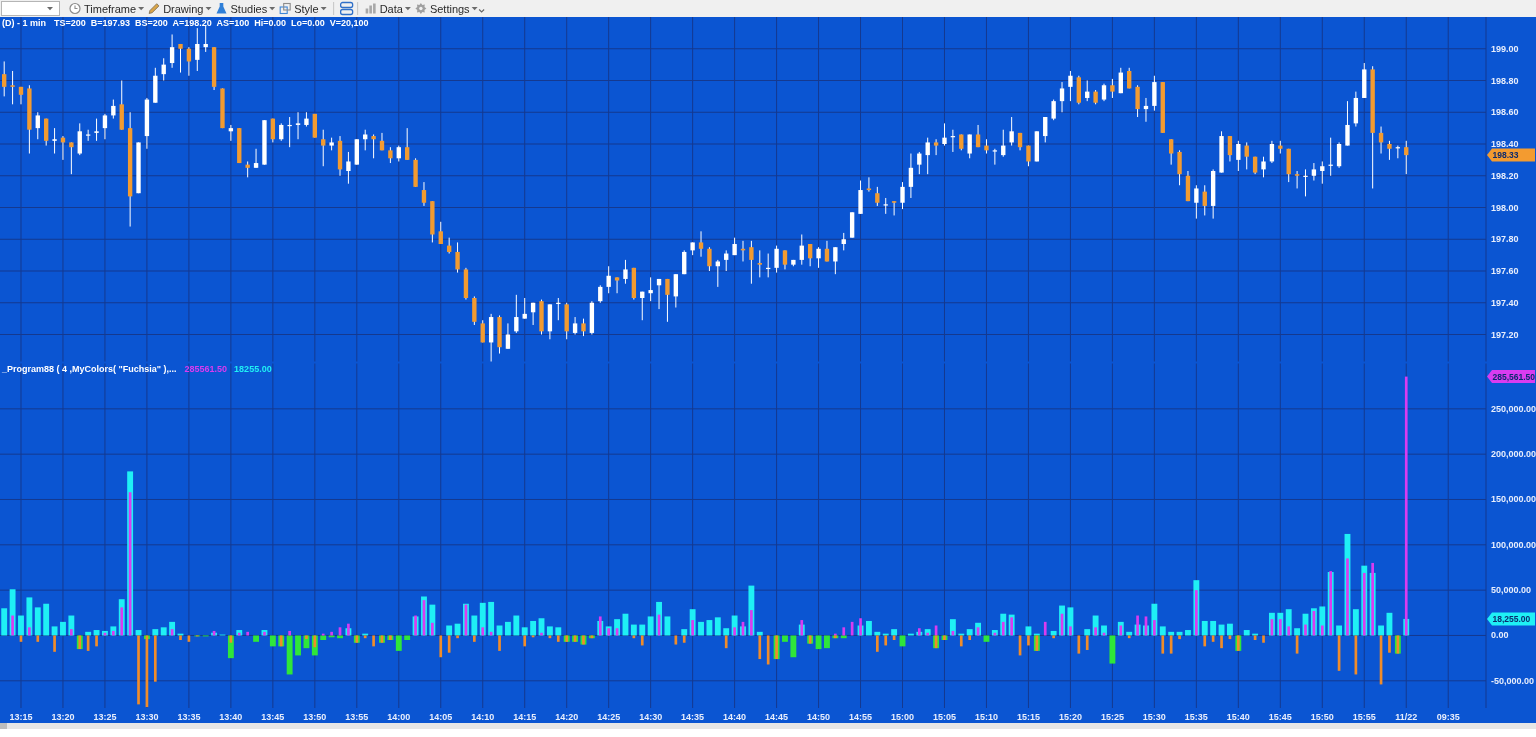 Image resolution: width=1536 pixels, height=737 pixels. Describe the element at coordinates (391, 8) in the screenshot. I see `text: Data` at that location.